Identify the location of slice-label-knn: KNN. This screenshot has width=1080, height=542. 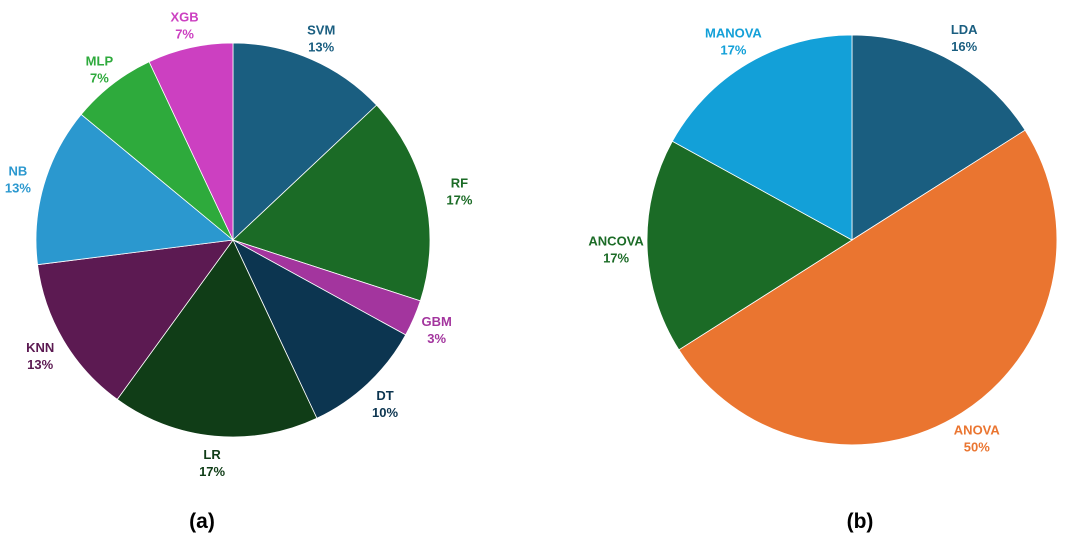
(40, 347).